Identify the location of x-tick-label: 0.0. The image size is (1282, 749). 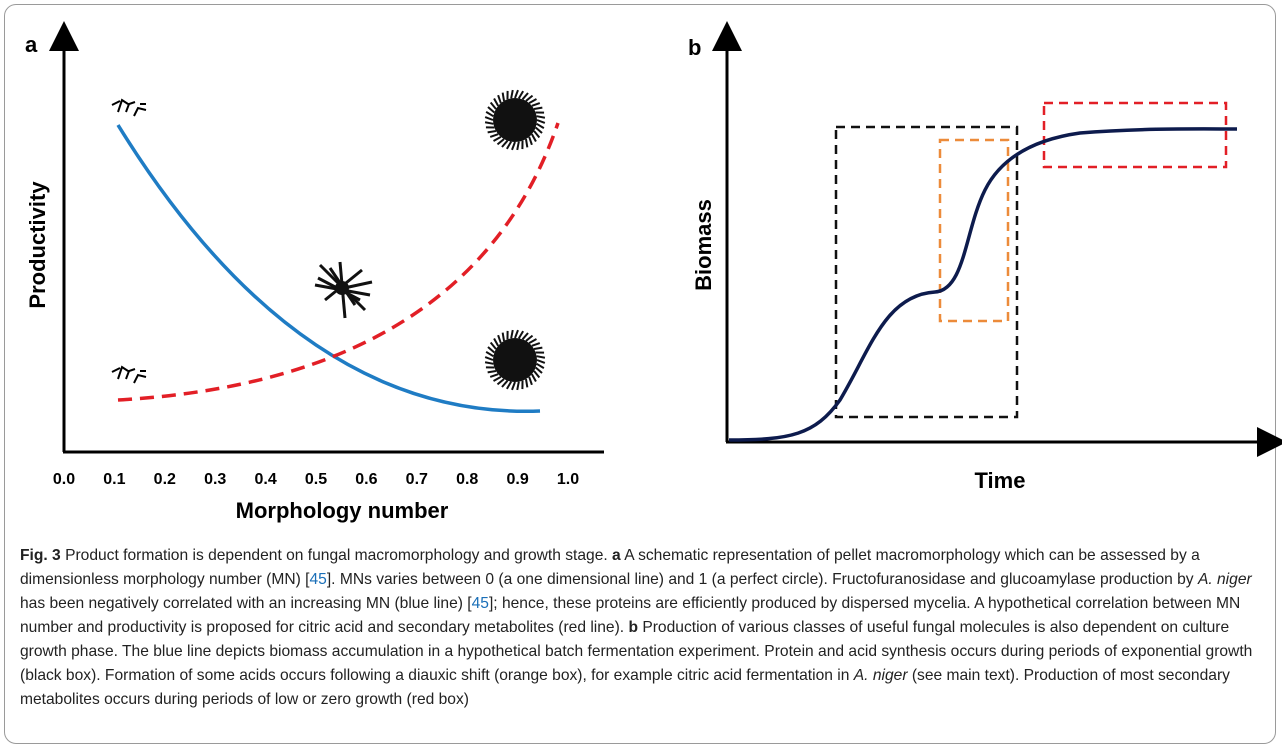
(64, 479).